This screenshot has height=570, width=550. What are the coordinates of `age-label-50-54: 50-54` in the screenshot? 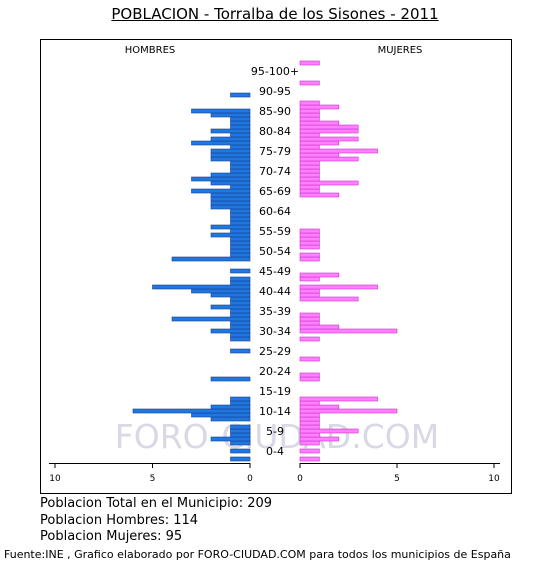 It's located at (275, 251).